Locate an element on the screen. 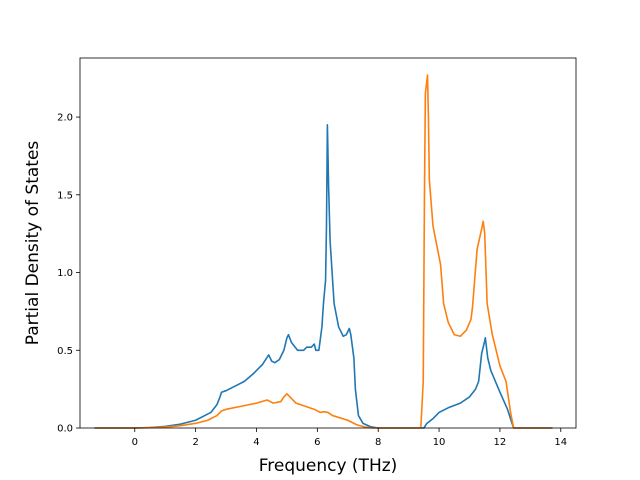 Image resolution: width=640 pixels, height=480 pixels. x-tick-label: 10 is located at coordinates (439, 442).